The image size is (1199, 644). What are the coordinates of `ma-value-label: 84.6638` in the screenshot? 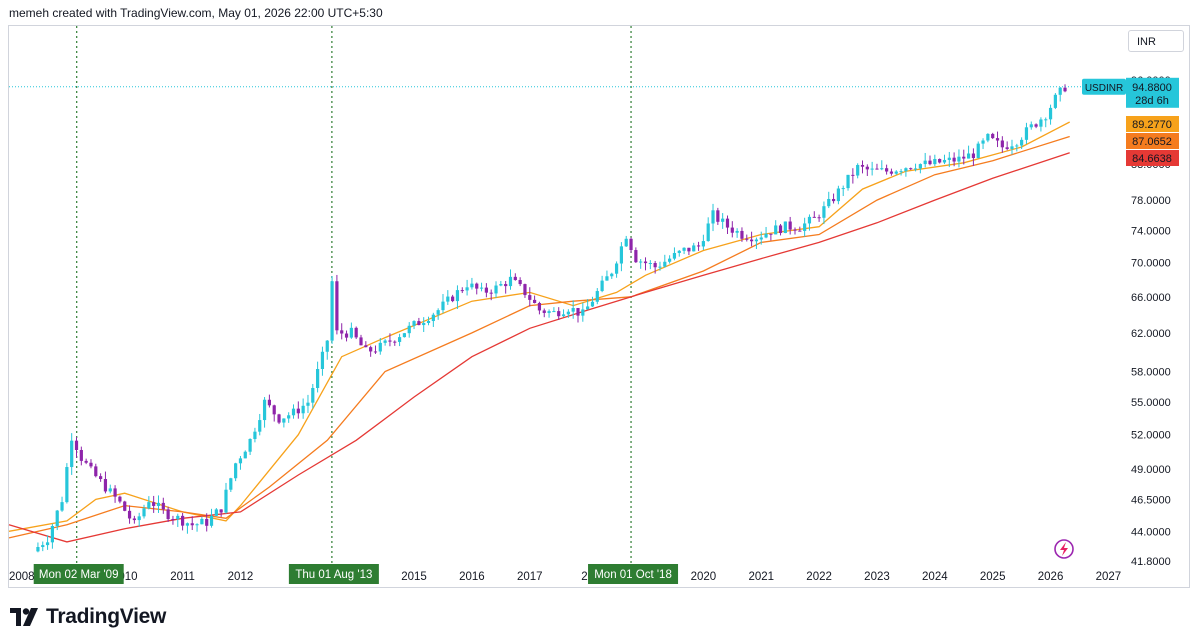 It's located at (1152, 159).